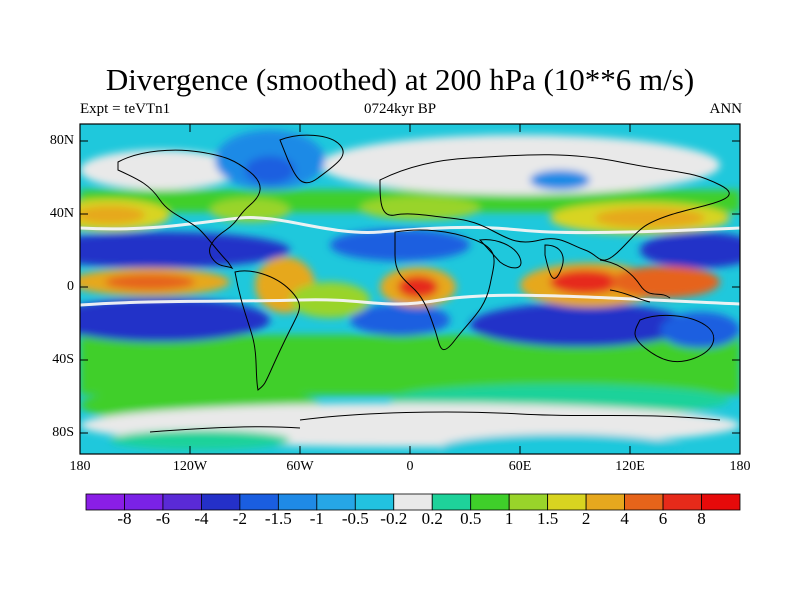 The image size is (800, 600). I want to click on colorbar-label: 8, so click(701, 518).